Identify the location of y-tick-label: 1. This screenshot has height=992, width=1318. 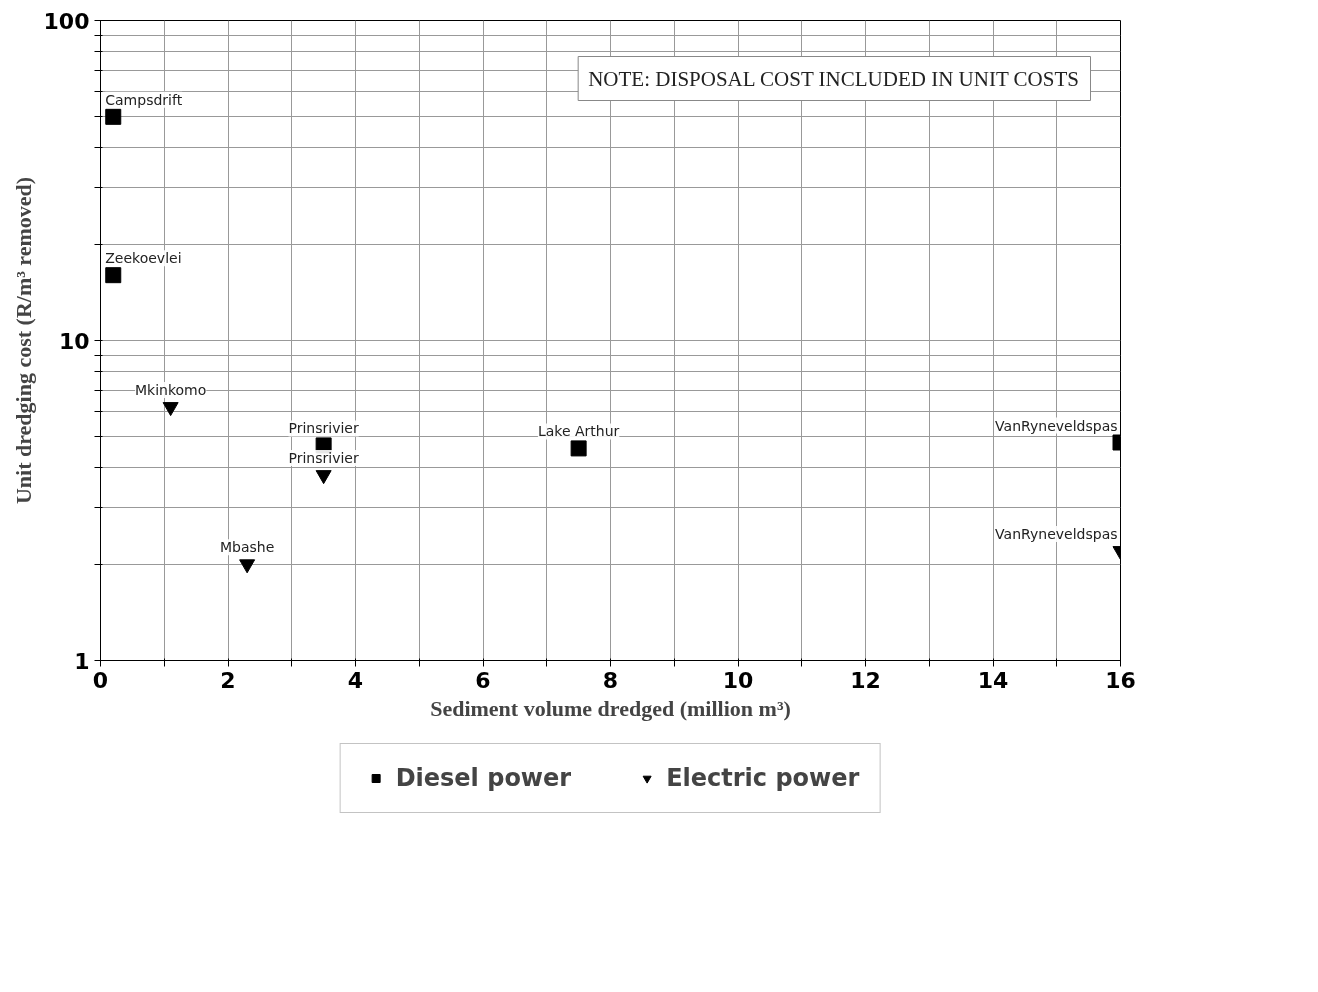
(82, 661).